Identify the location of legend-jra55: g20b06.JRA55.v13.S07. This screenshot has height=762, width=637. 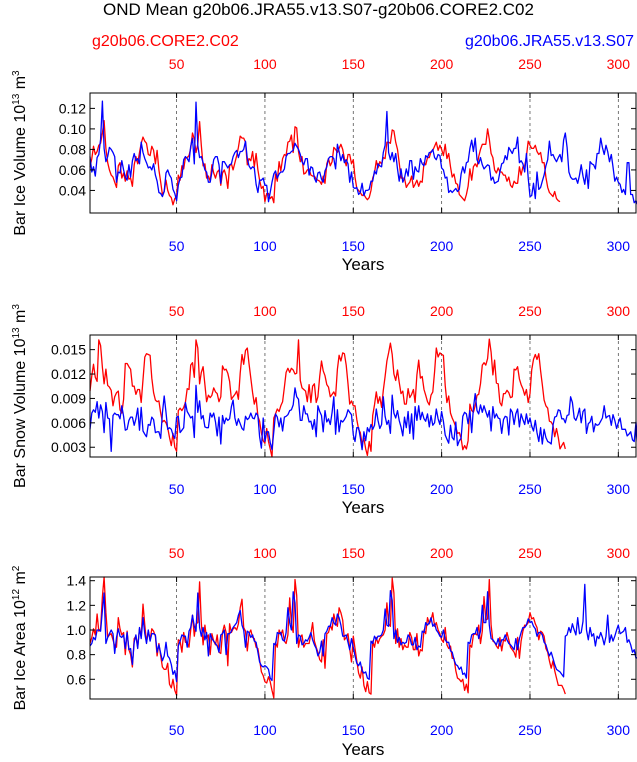
(549, 41).